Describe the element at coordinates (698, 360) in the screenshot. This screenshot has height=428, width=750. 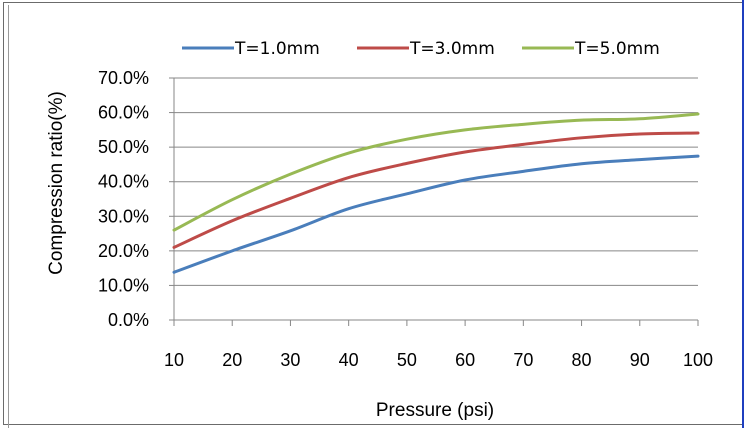
I see `x-tick-label: 100` at that location.